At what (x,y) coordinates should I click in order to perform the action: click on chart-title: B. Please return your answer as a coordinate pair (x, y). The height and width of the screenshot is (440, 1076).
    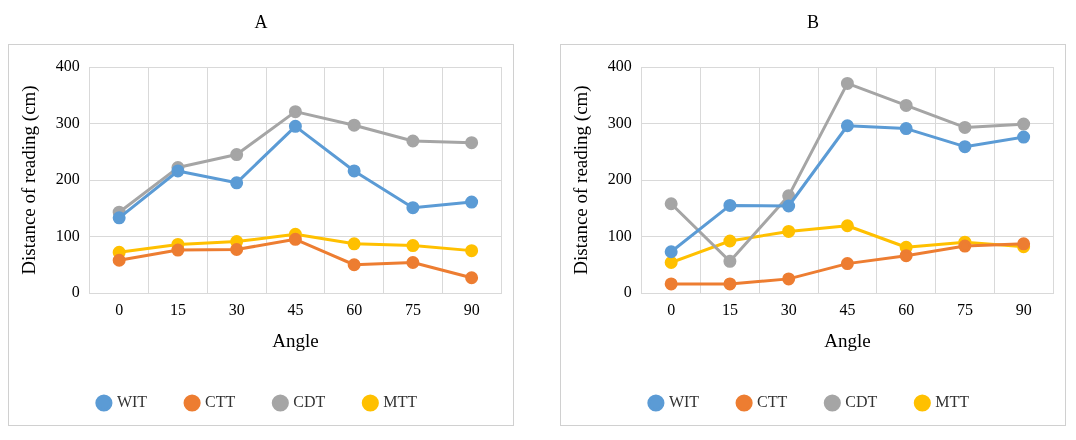
    Looking at the image, I should click on (813, 22).